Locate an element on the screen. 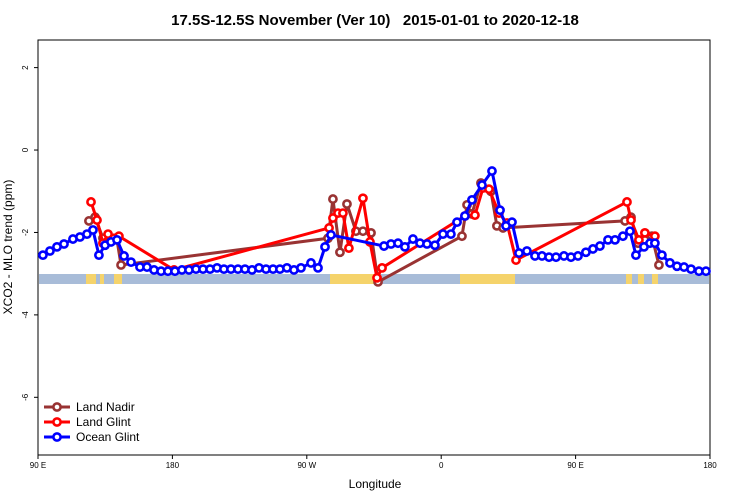 Image resolution: width=750 pixels, height=500 pixels. x-tick-label: 0 is located at coordinates (441, 465).